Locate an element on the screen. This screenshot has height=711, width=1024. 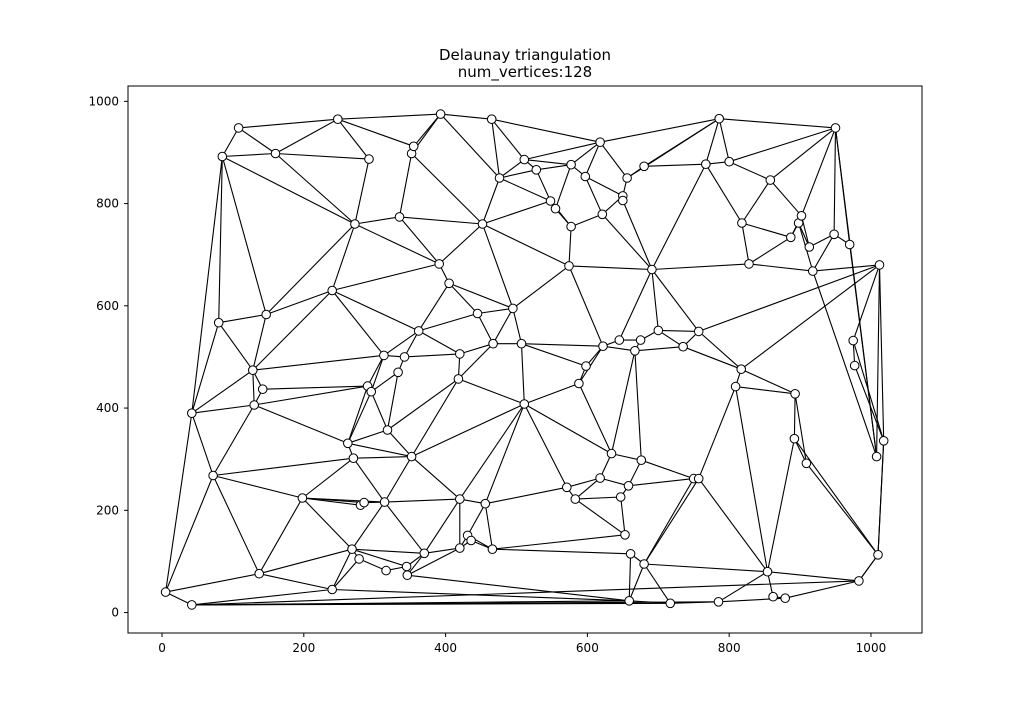
chart-title: Delaunay triangulation is located at coordinates (525, 55).